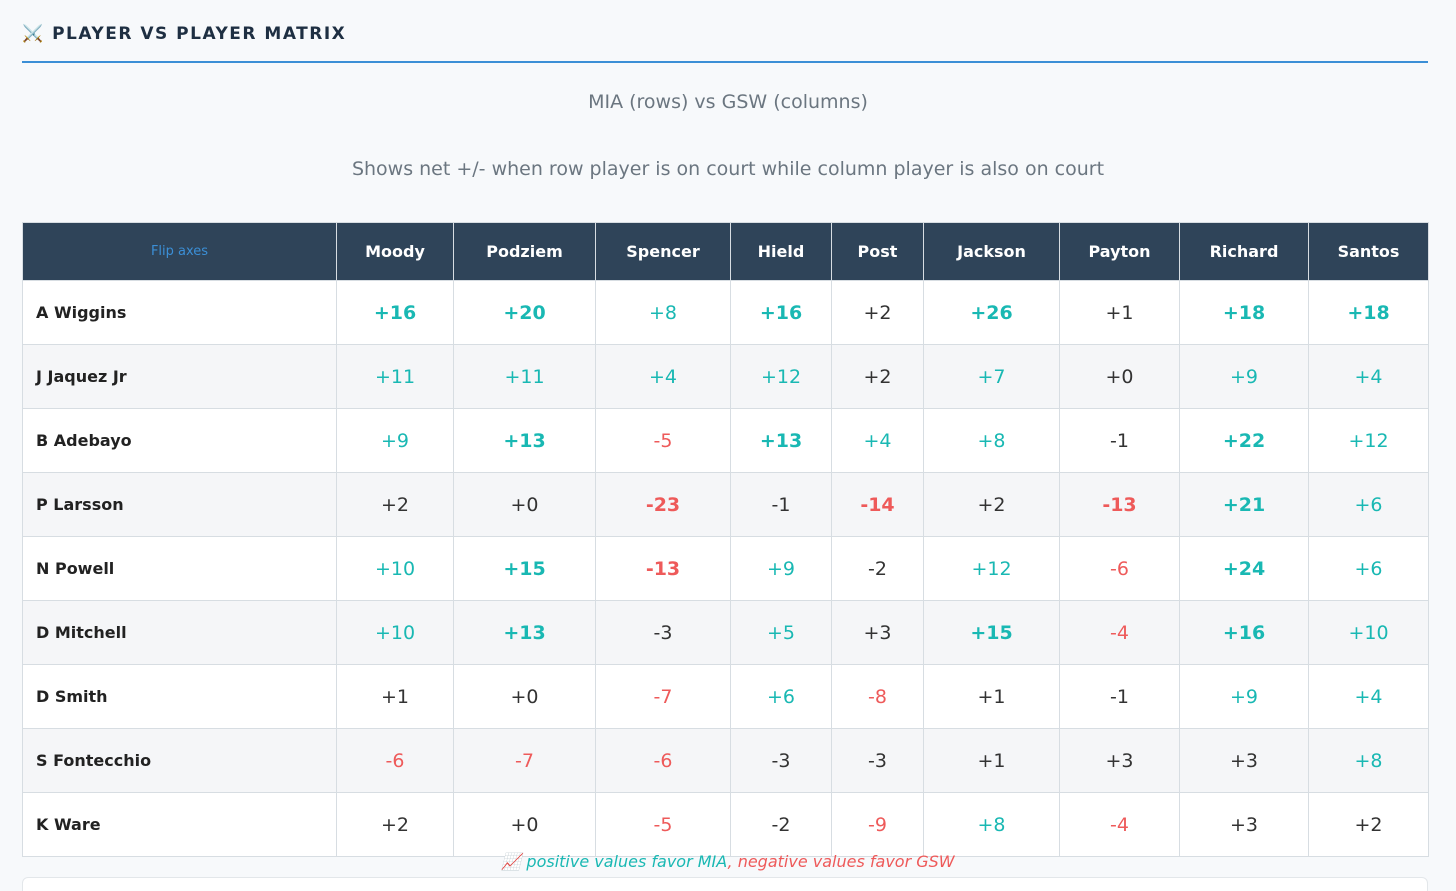 This screenshot has width=1456, height=891. What do you see at coordinates (524, 568) in the screenshot?
I see `cell: +15` at bounding box center [524, 568].